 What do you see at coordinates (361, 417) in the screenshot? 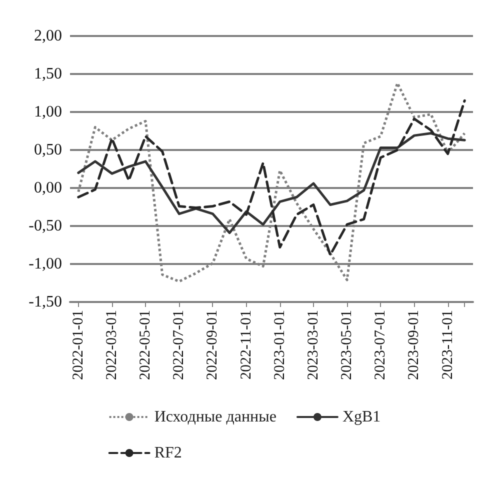
I see `legend-label: XgB1` at bounding box center [361, 417].